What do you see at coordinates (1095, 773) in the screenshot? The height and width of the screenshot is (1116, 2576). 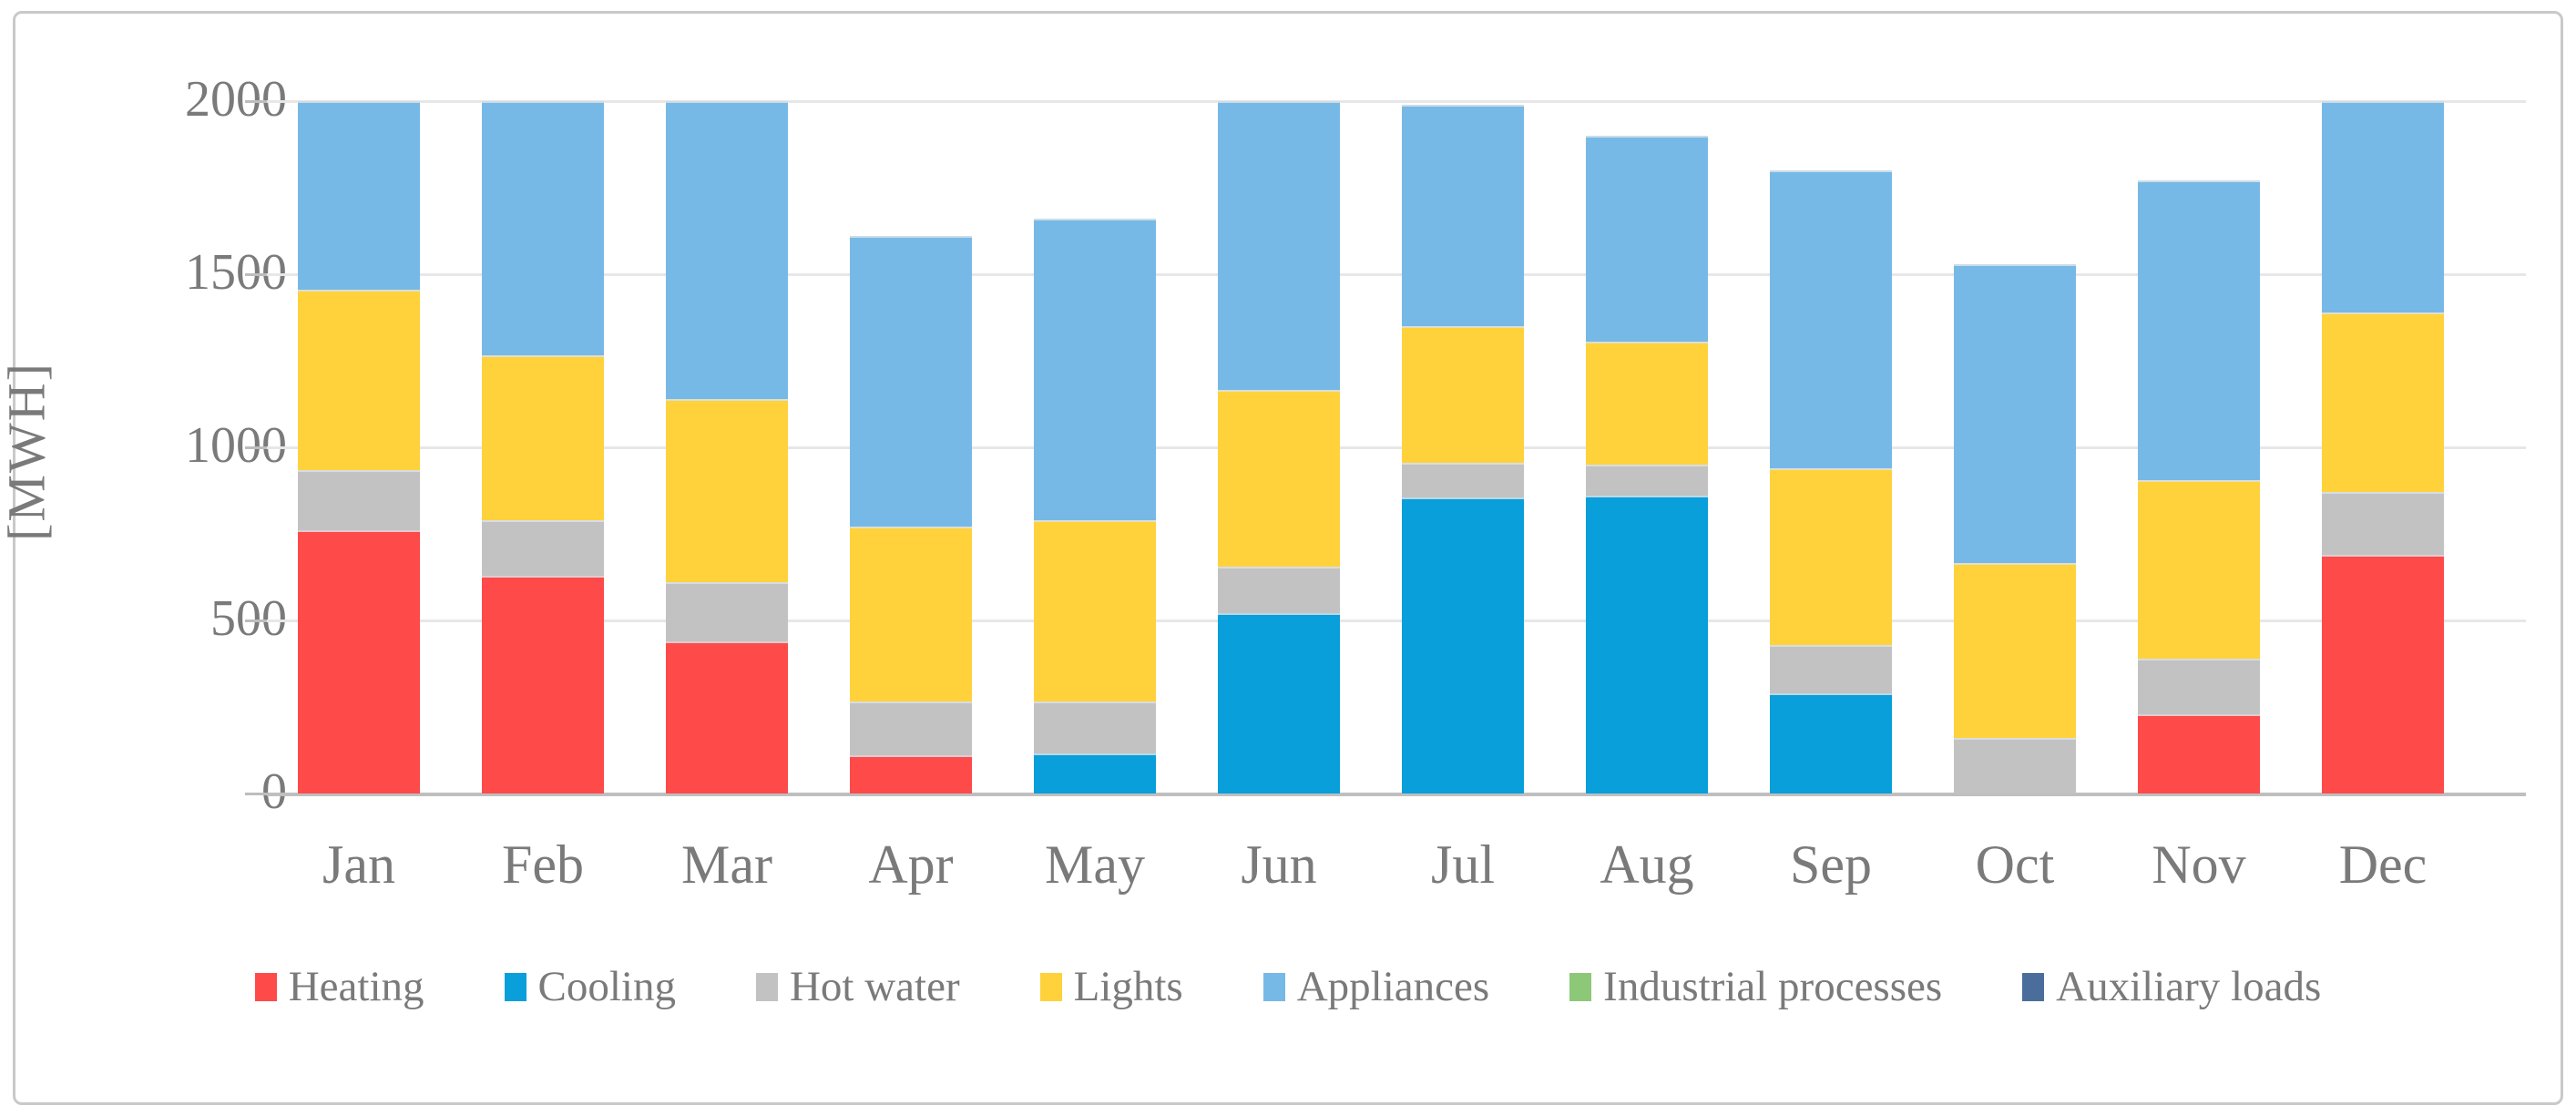 I see `bar-segment-may-cooling` at bounding box center [1095, 773].